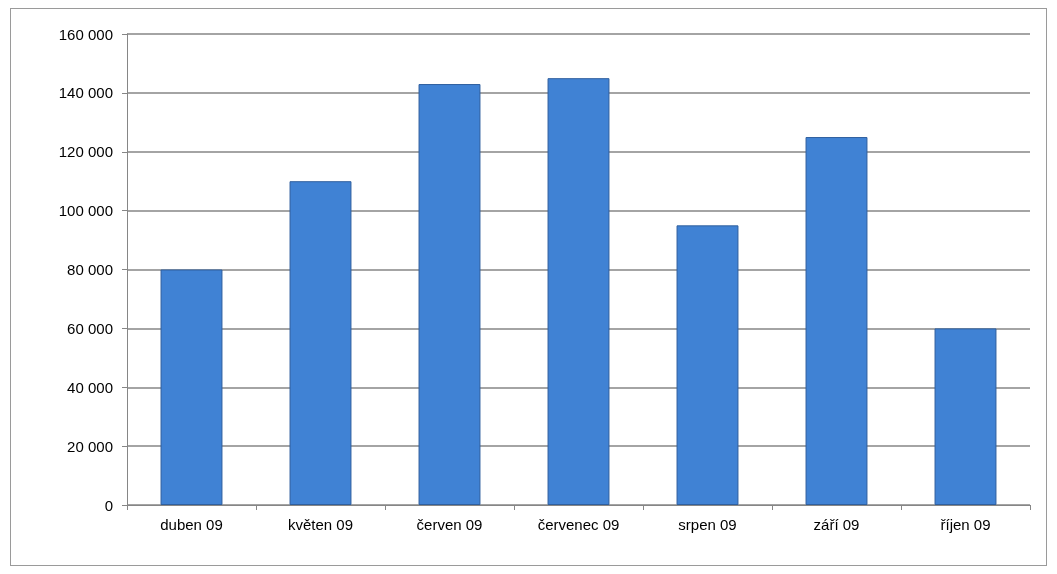  I want to click on x-tick-label: září 09, so click(836, 524).